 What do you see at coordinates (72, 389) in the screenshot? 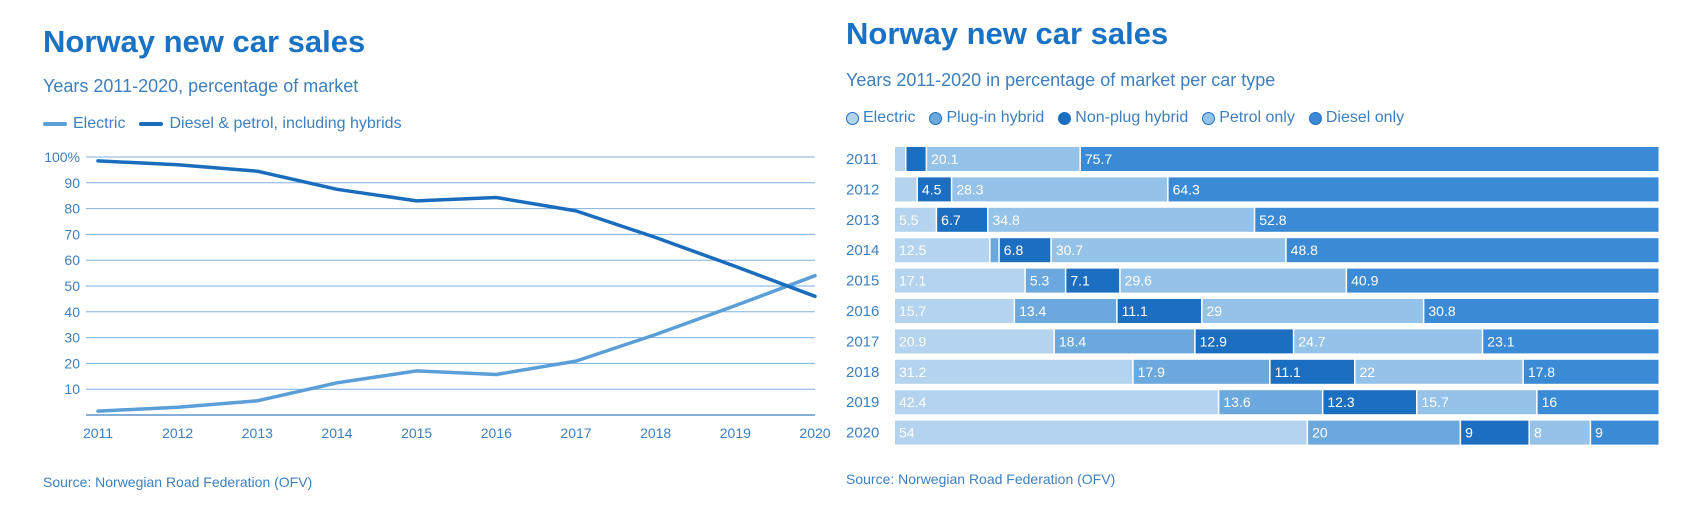
I see `y-tick-label: 10` at bounding box center [72, 389].